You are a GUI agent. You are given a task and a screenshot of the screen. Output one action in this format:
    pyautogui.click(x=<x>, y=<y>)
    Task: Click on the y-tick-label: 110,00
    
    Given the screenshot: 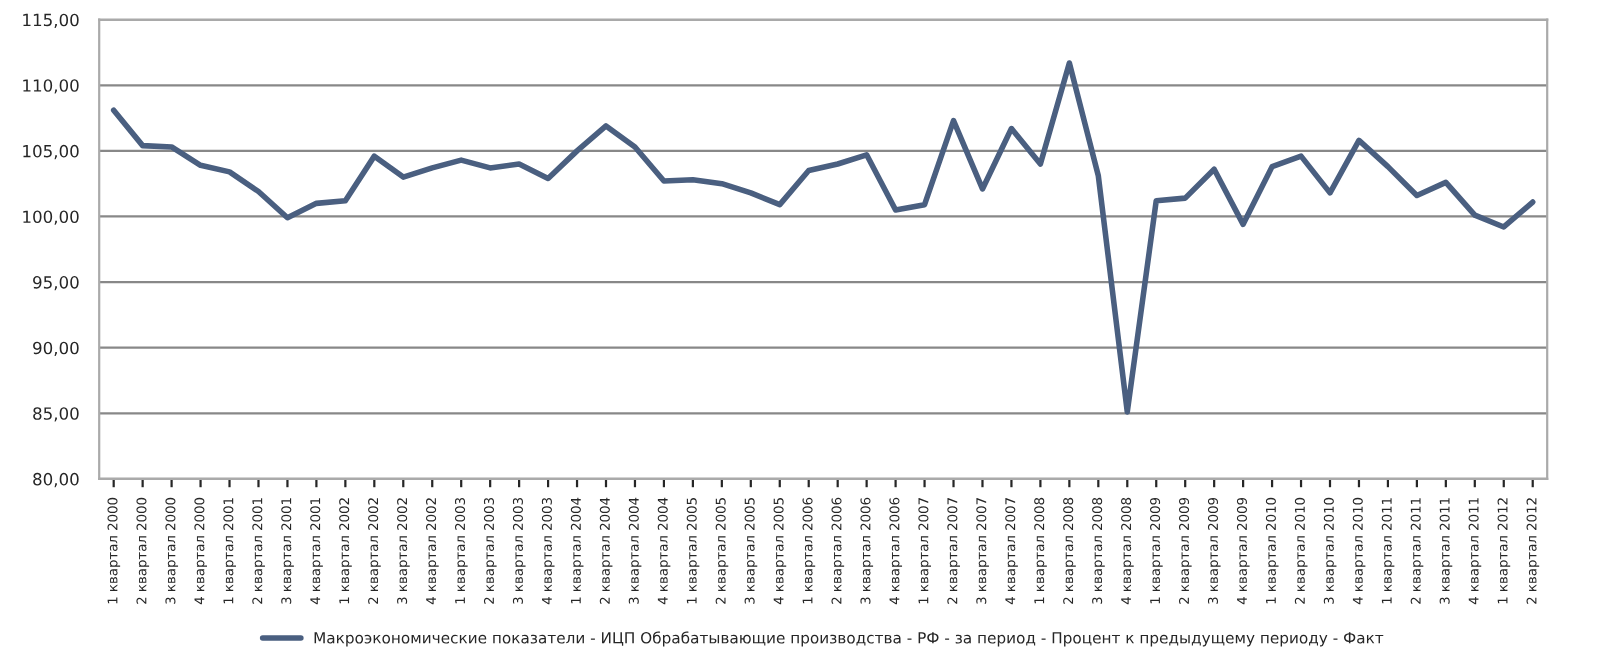 What is the action you would take?
    pyautogui.click(x=51, y=86)
    